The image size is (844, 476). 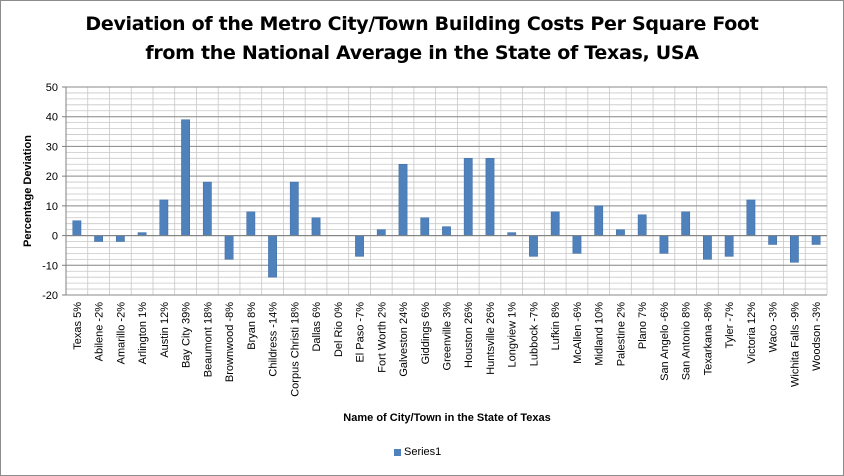 What do you see at coordinates (52, 207) in the screenshot?
I see `y-tick-label: 10` at bounding box center [52, 207].